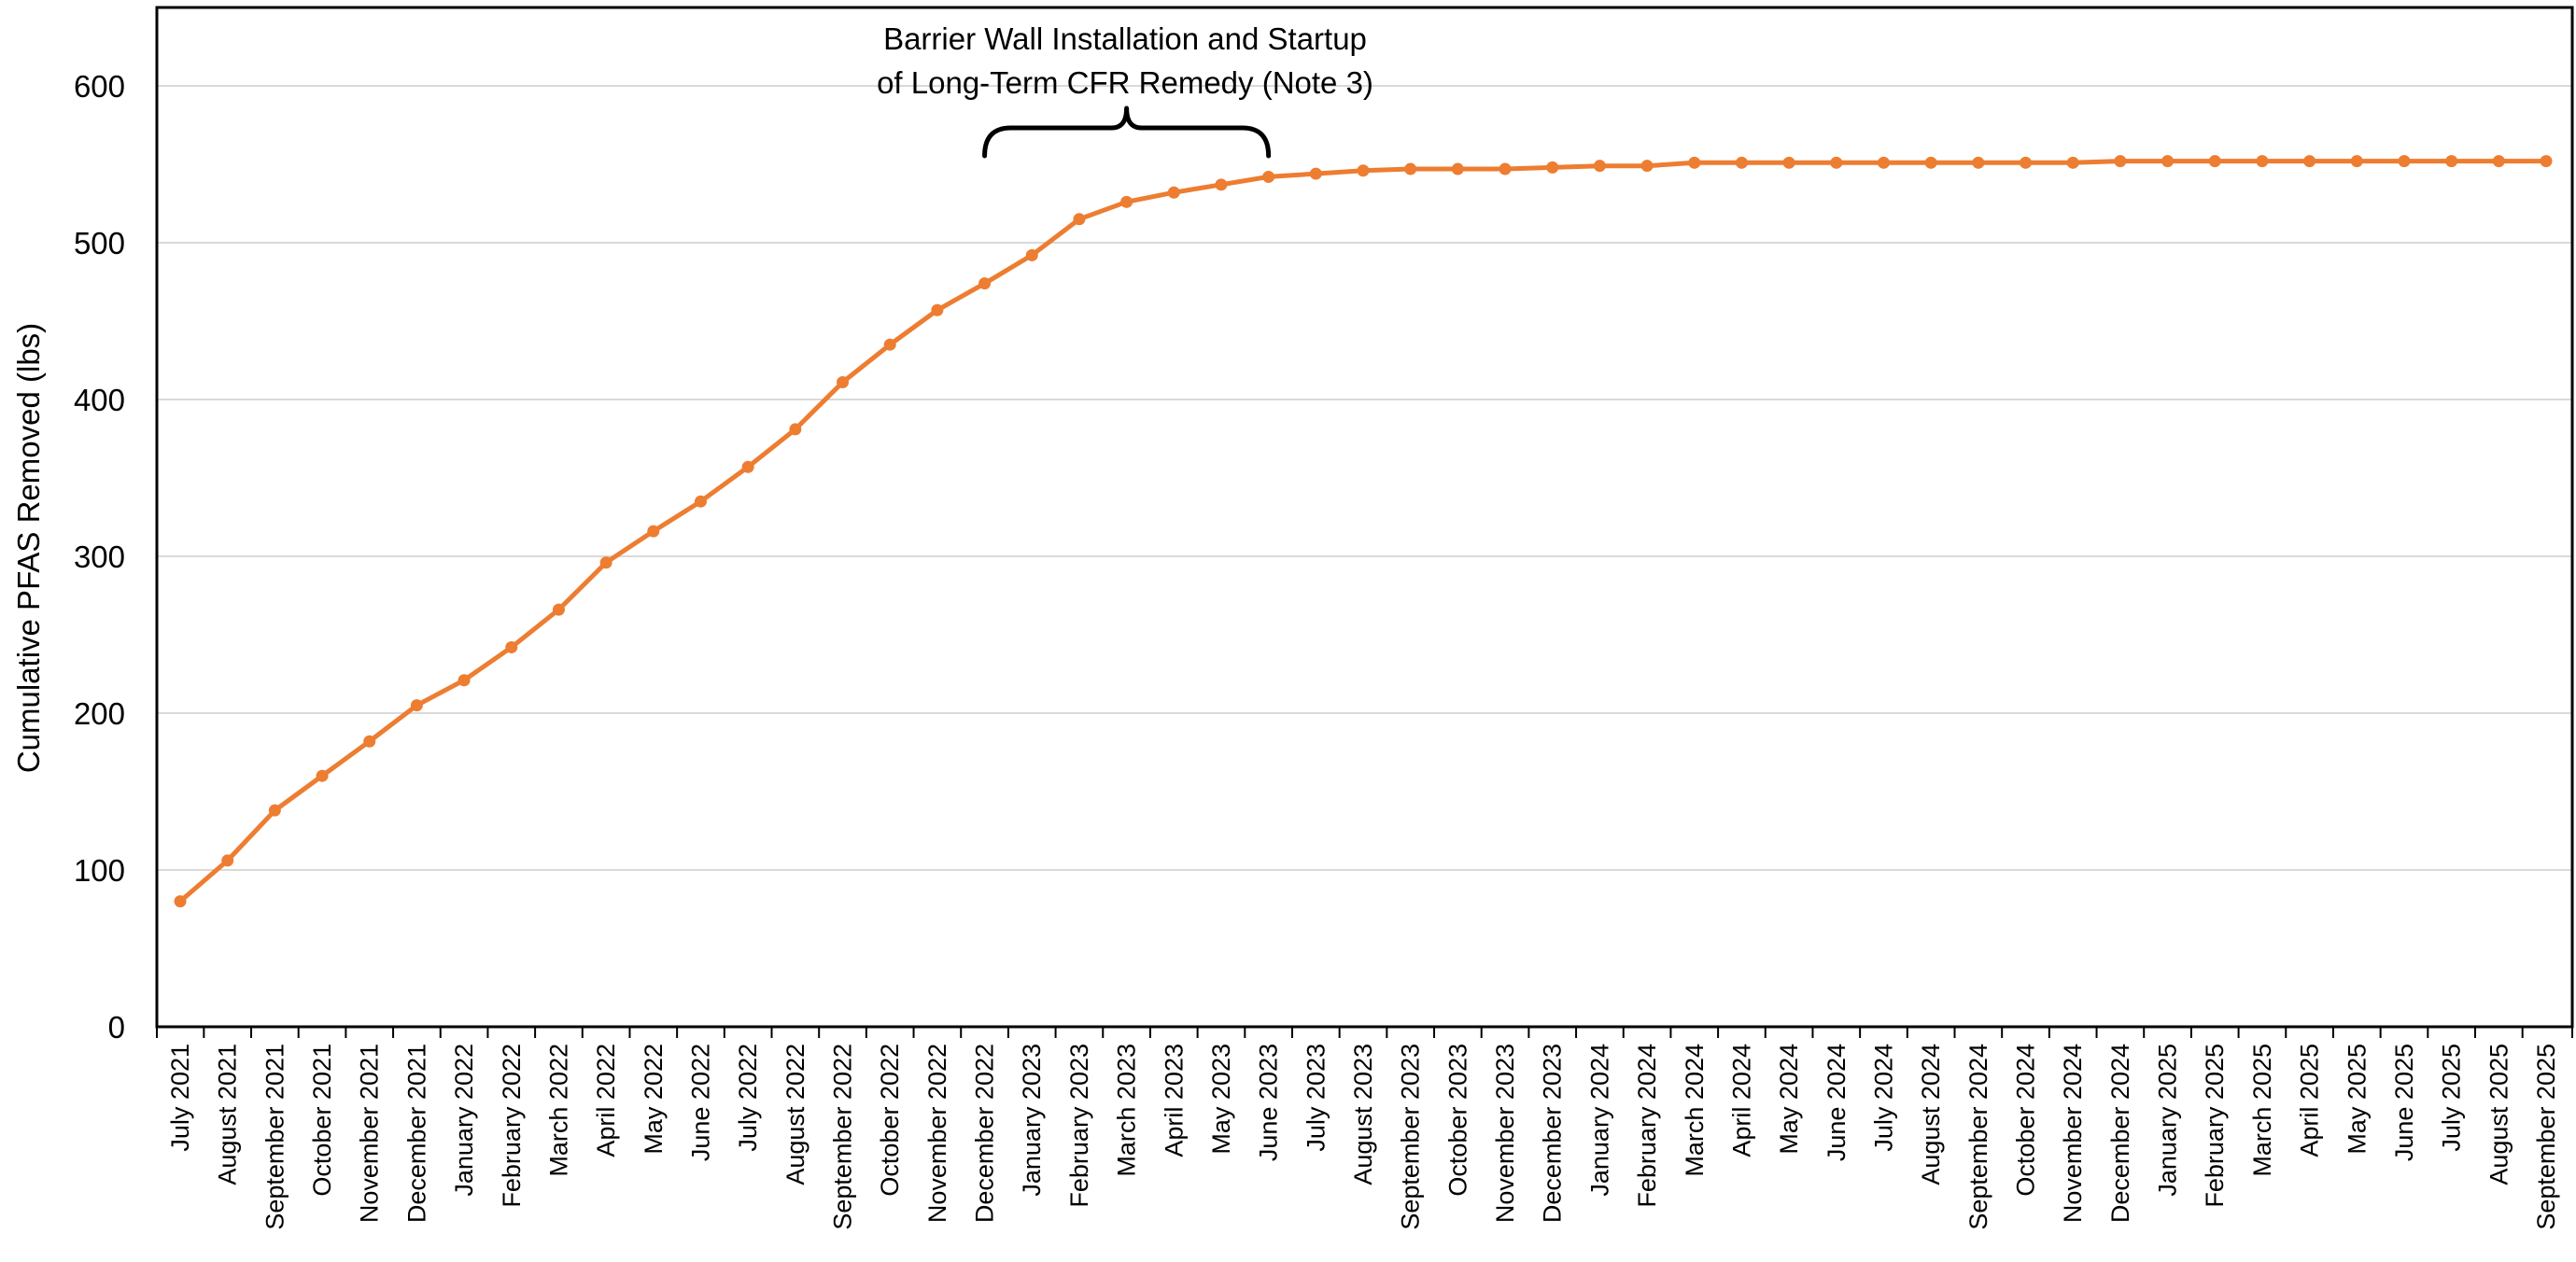 Image resolution: width=2576 pixels, height=1262 pixels. I want to click on x-tick-label: December 2023, so click(1553, 1133).